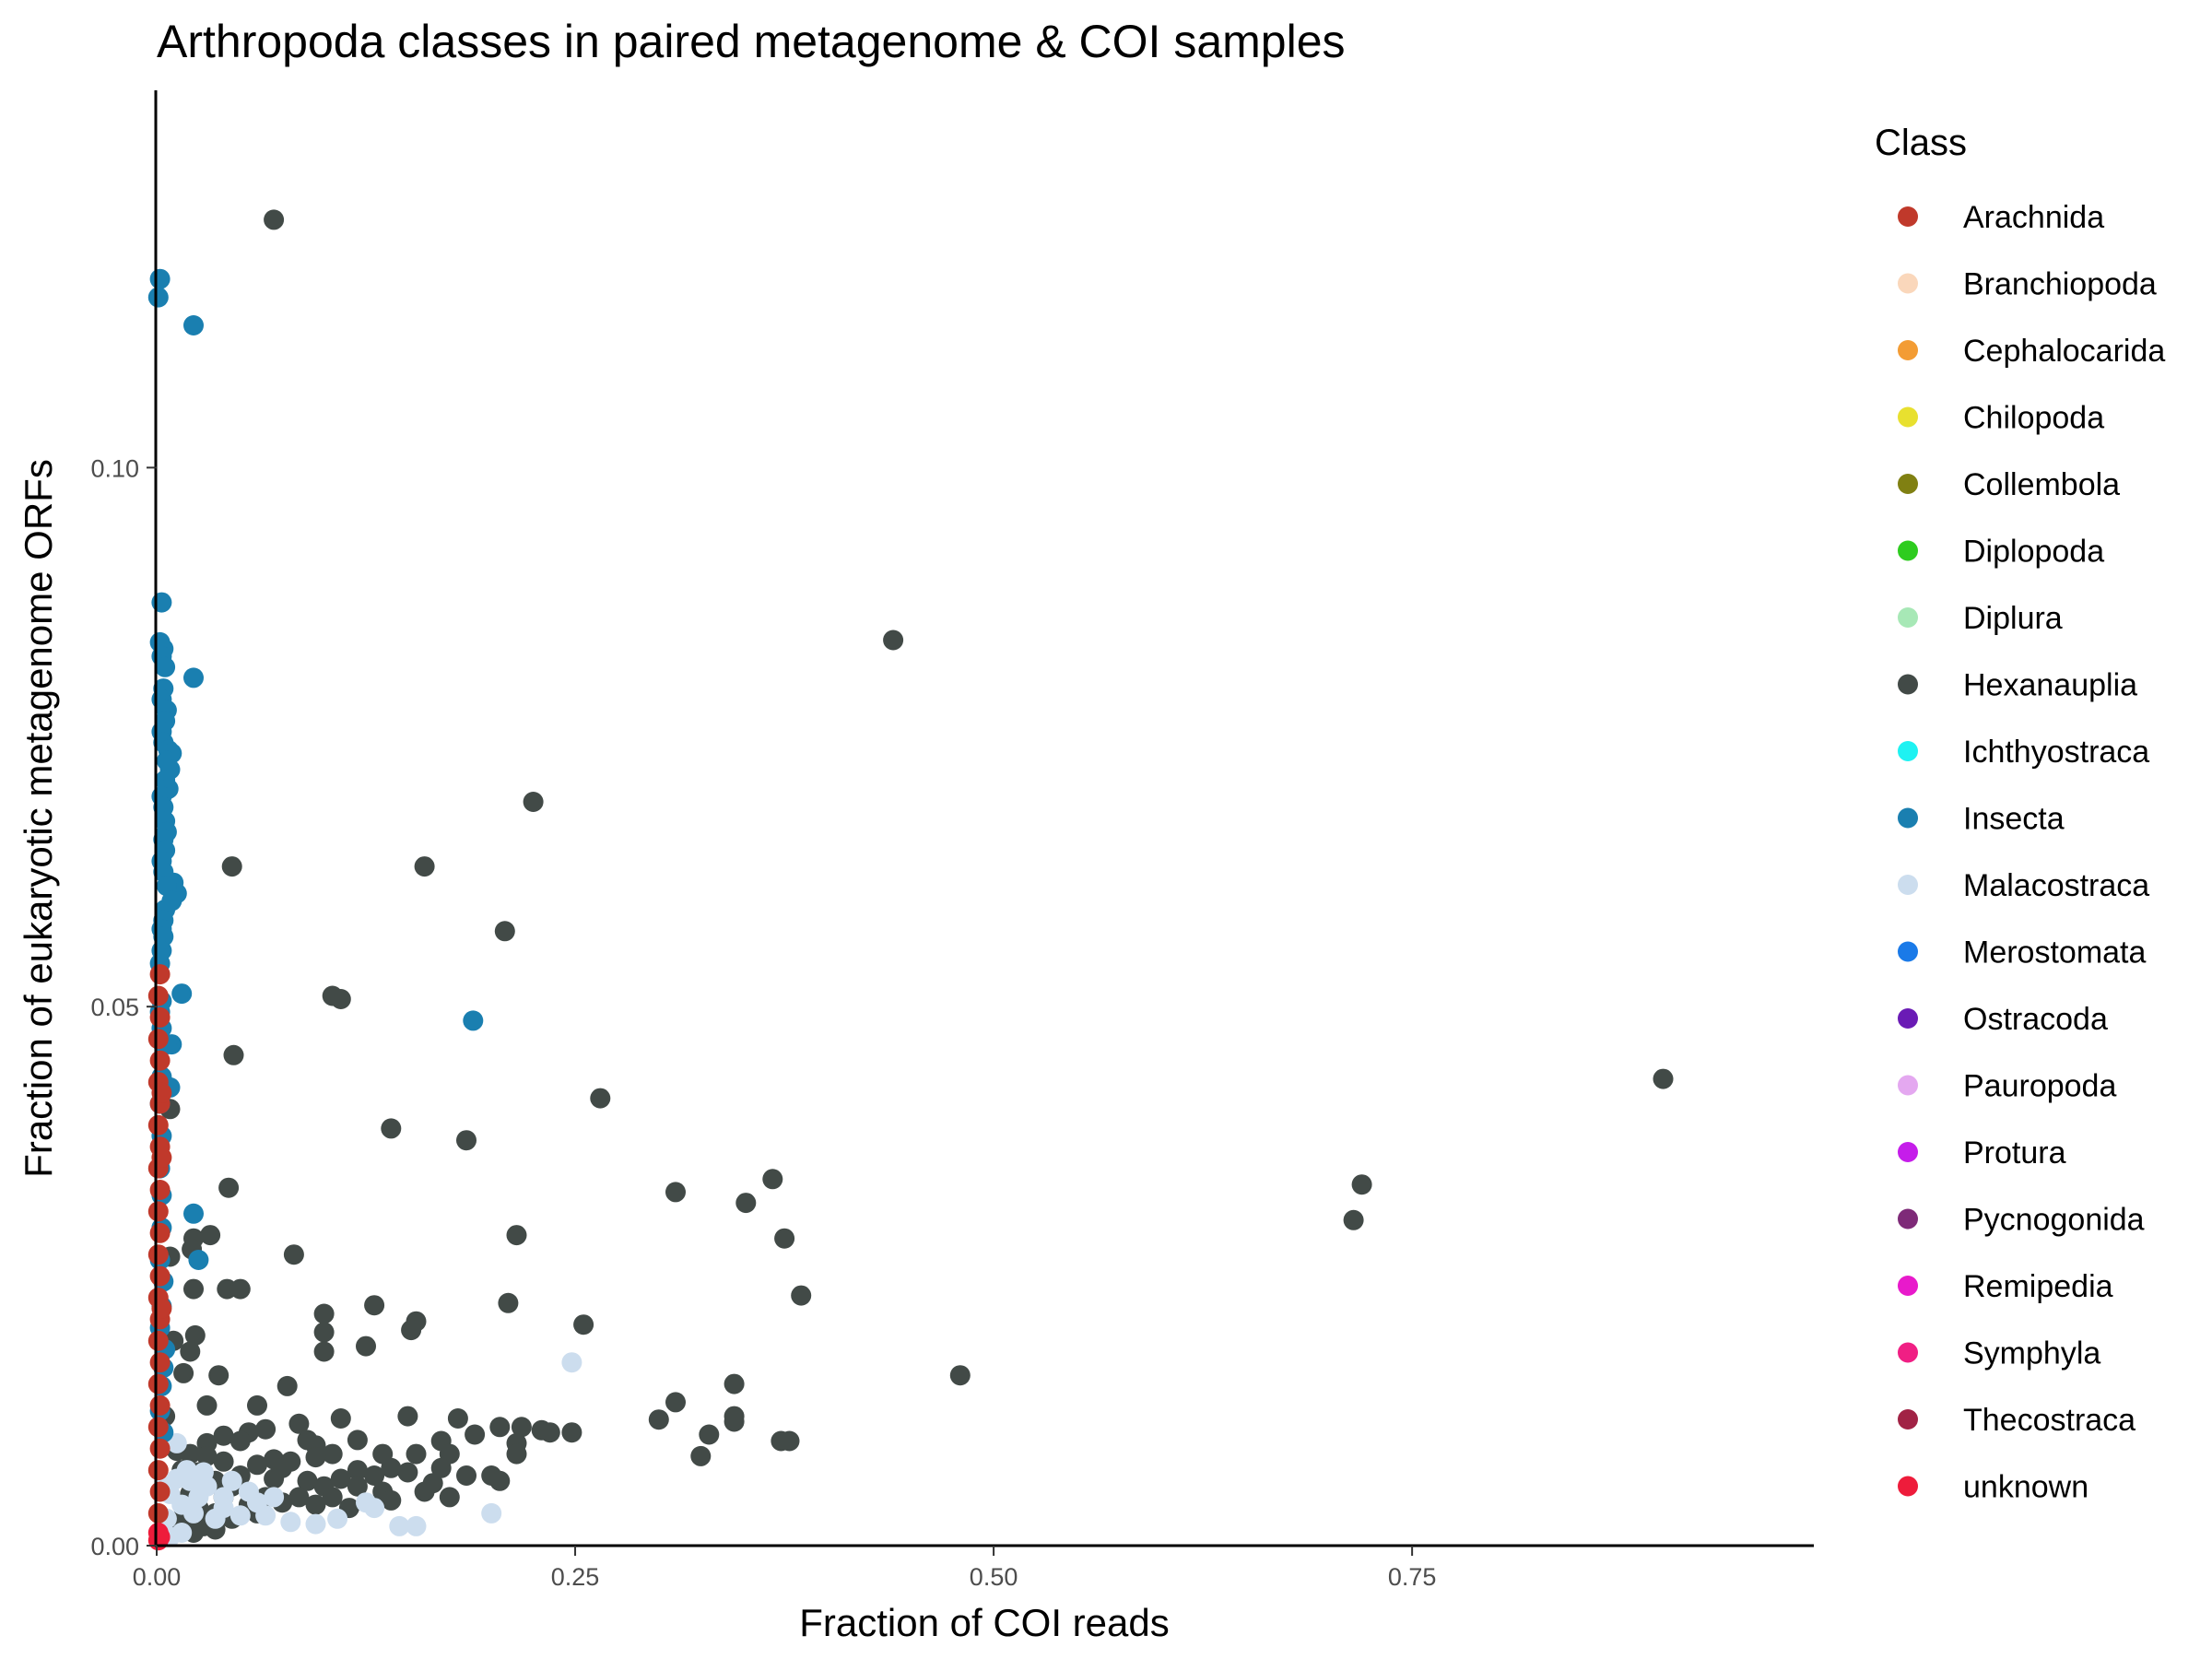  Describe the element at coordinates (1908, 885) in the screenshot. I see `legend-key-malacostraca` at that location.